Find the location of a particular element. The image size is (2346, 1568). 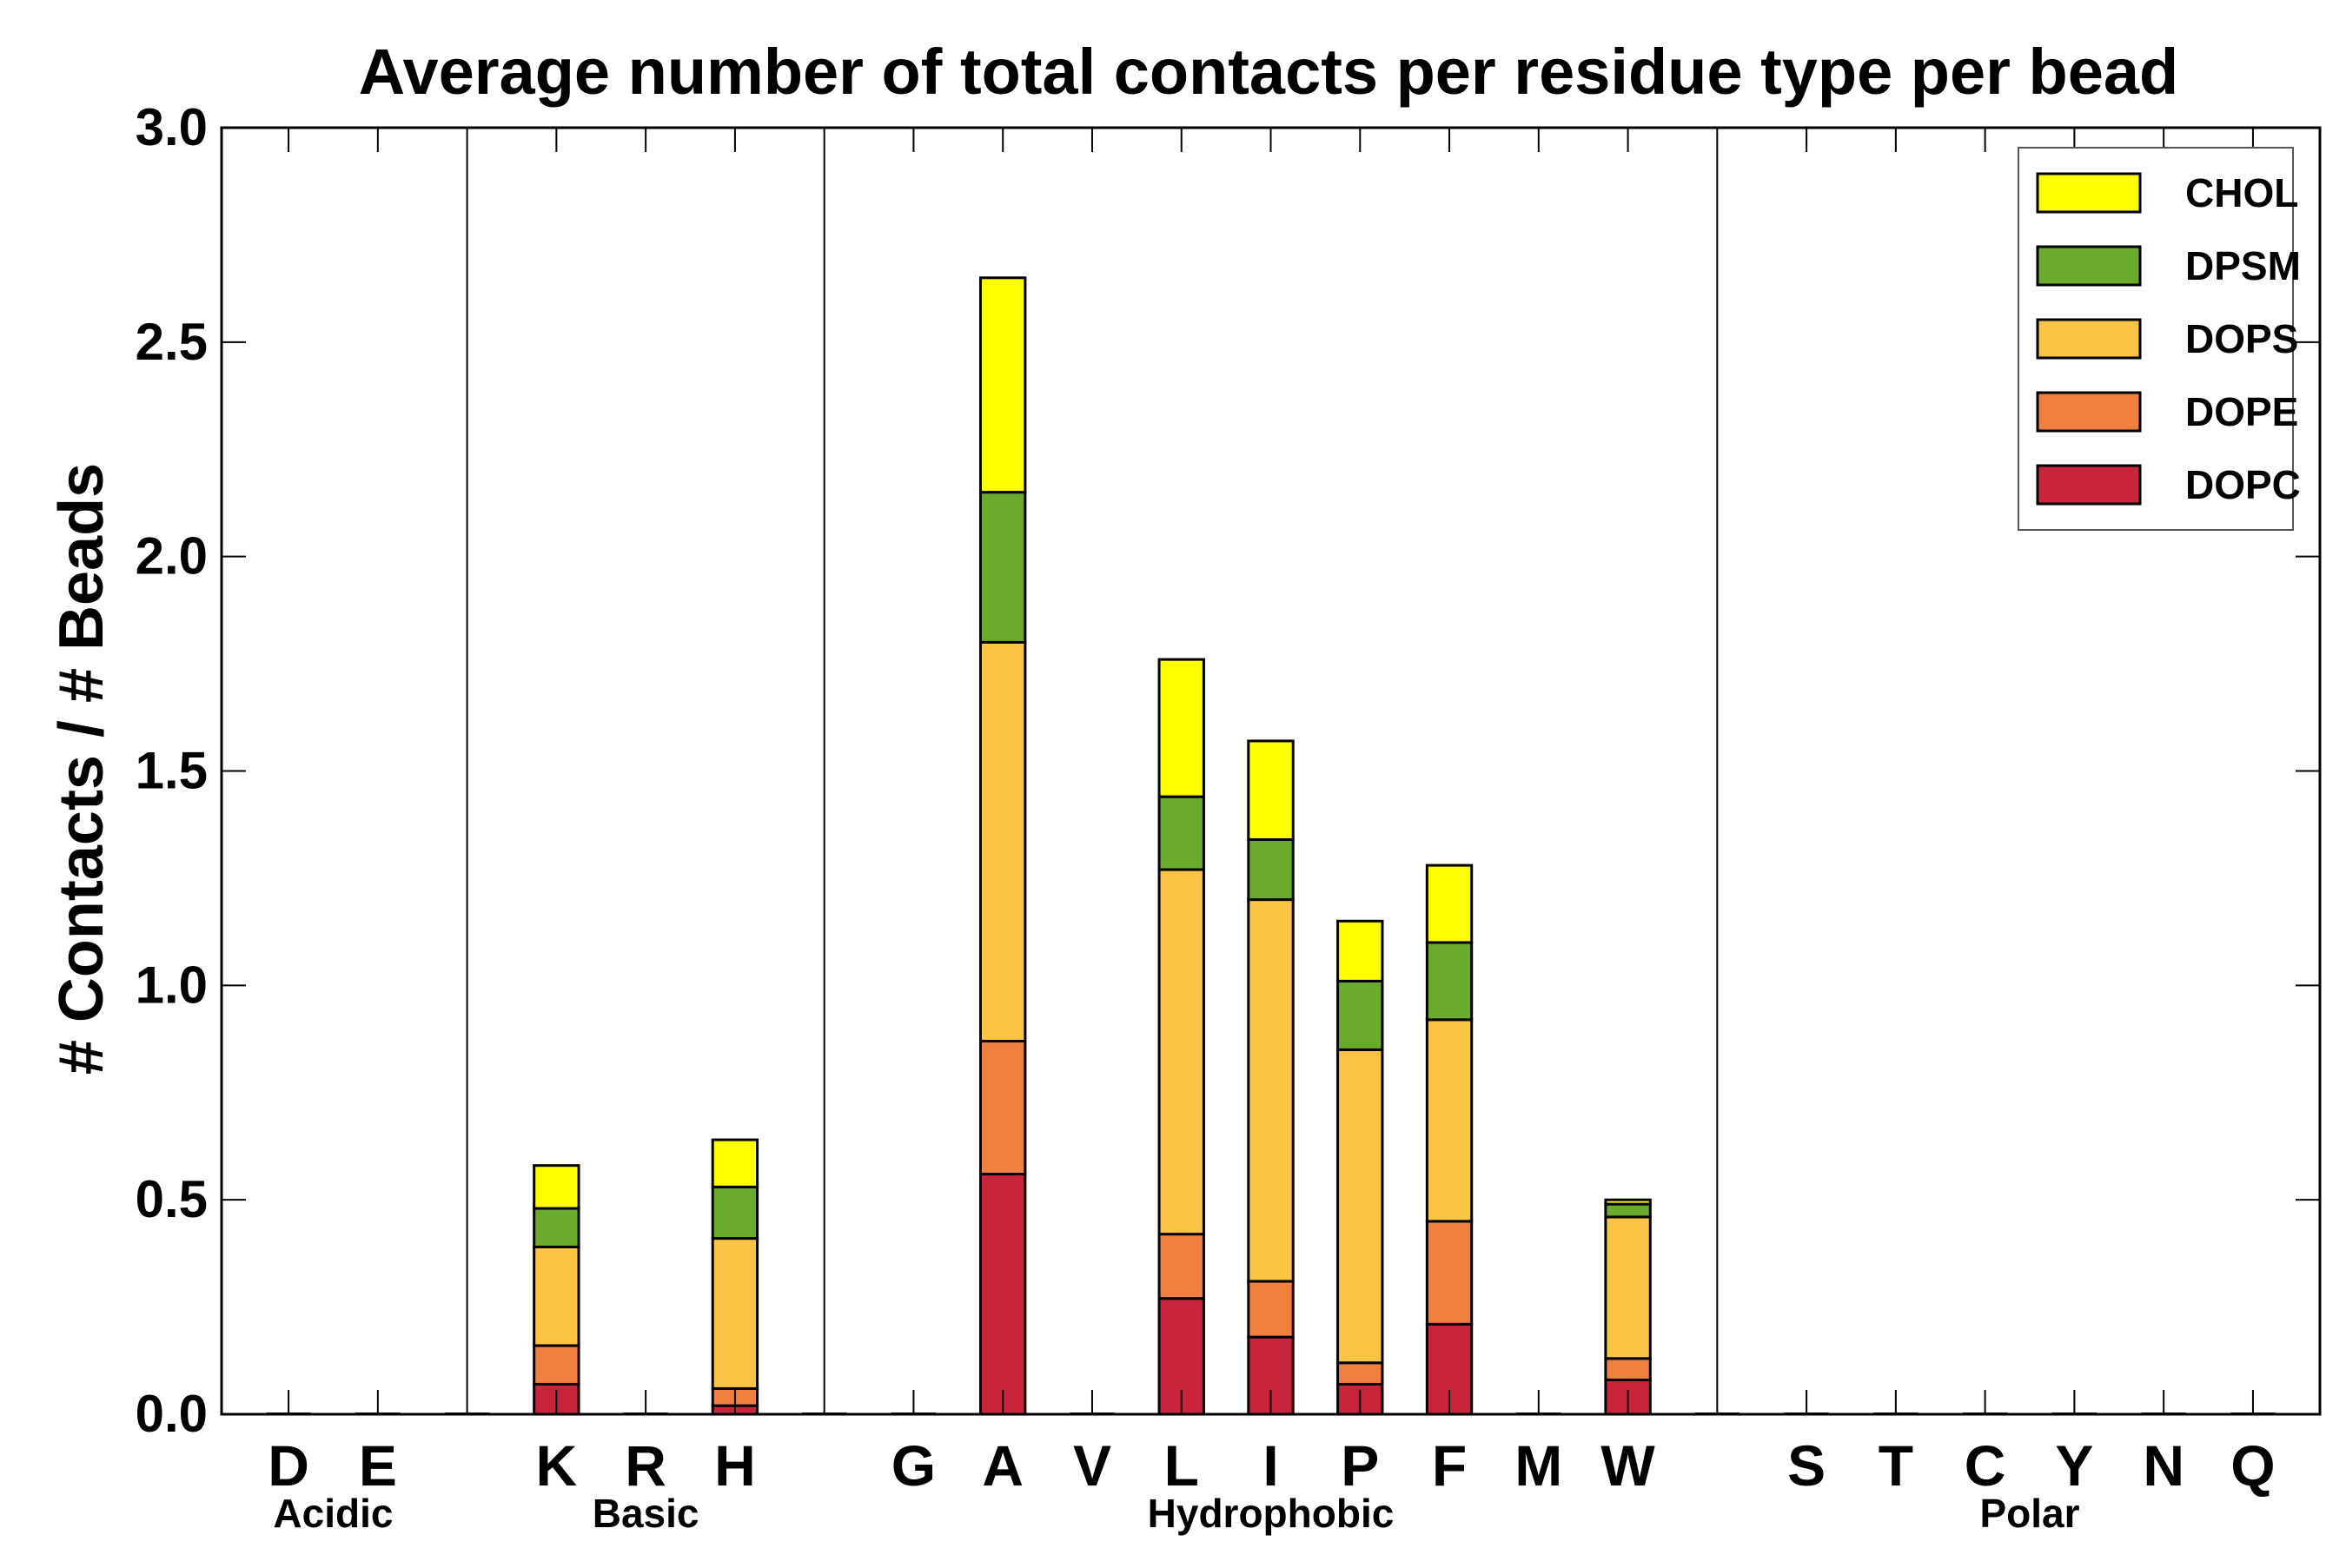

x-tick-label-h: H is located at coordinates (735, 1465).